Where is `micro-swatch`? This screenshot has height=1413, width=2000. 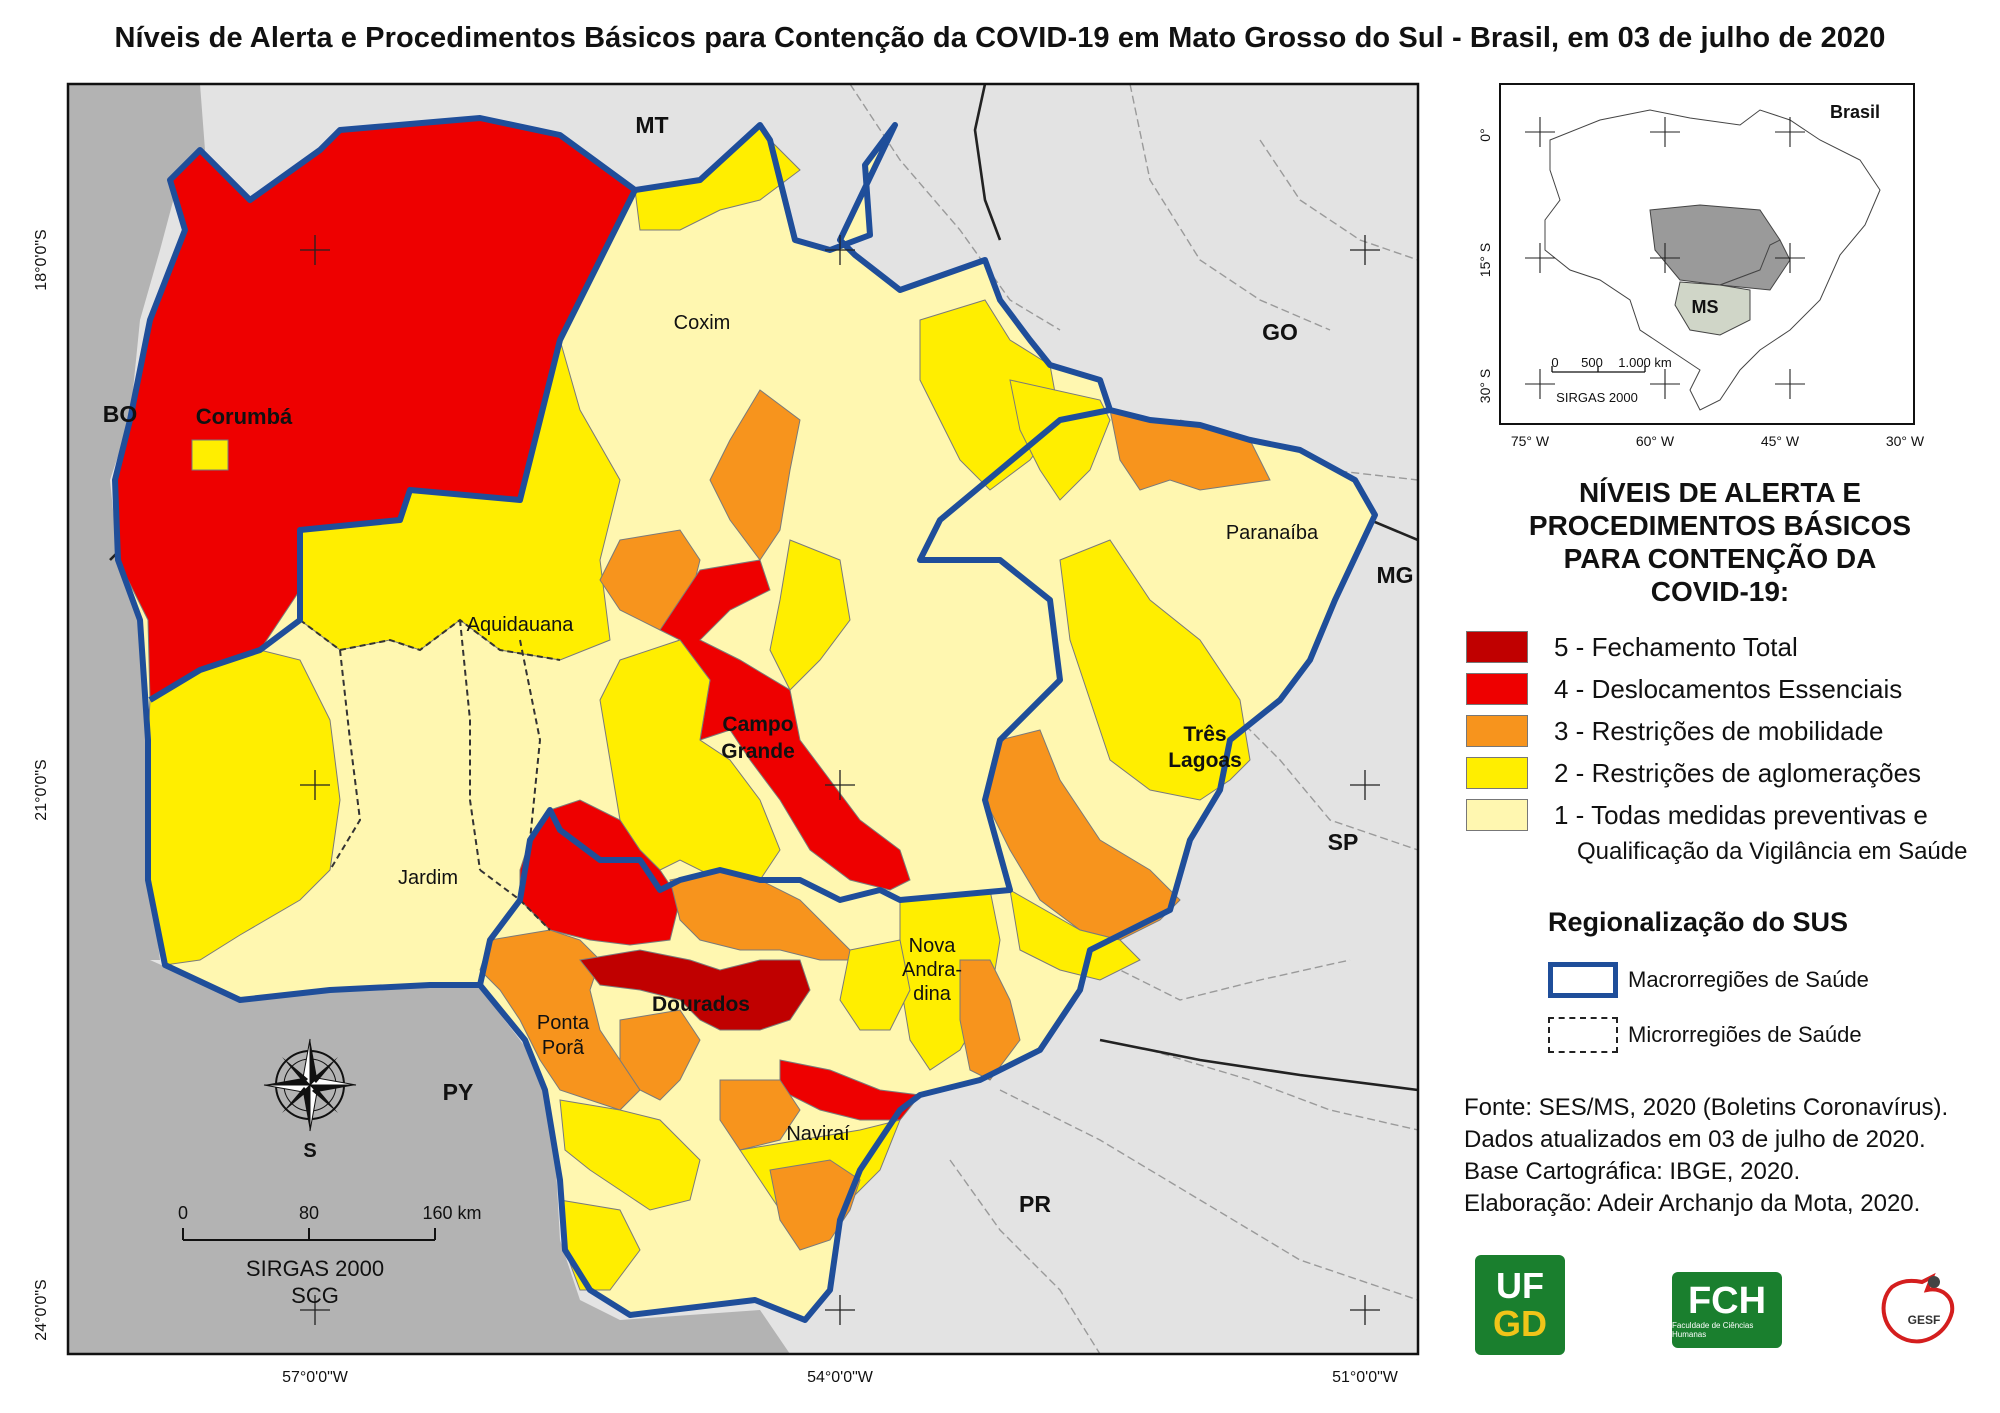
micro-swatch is located at coordinates (1583, 1035).